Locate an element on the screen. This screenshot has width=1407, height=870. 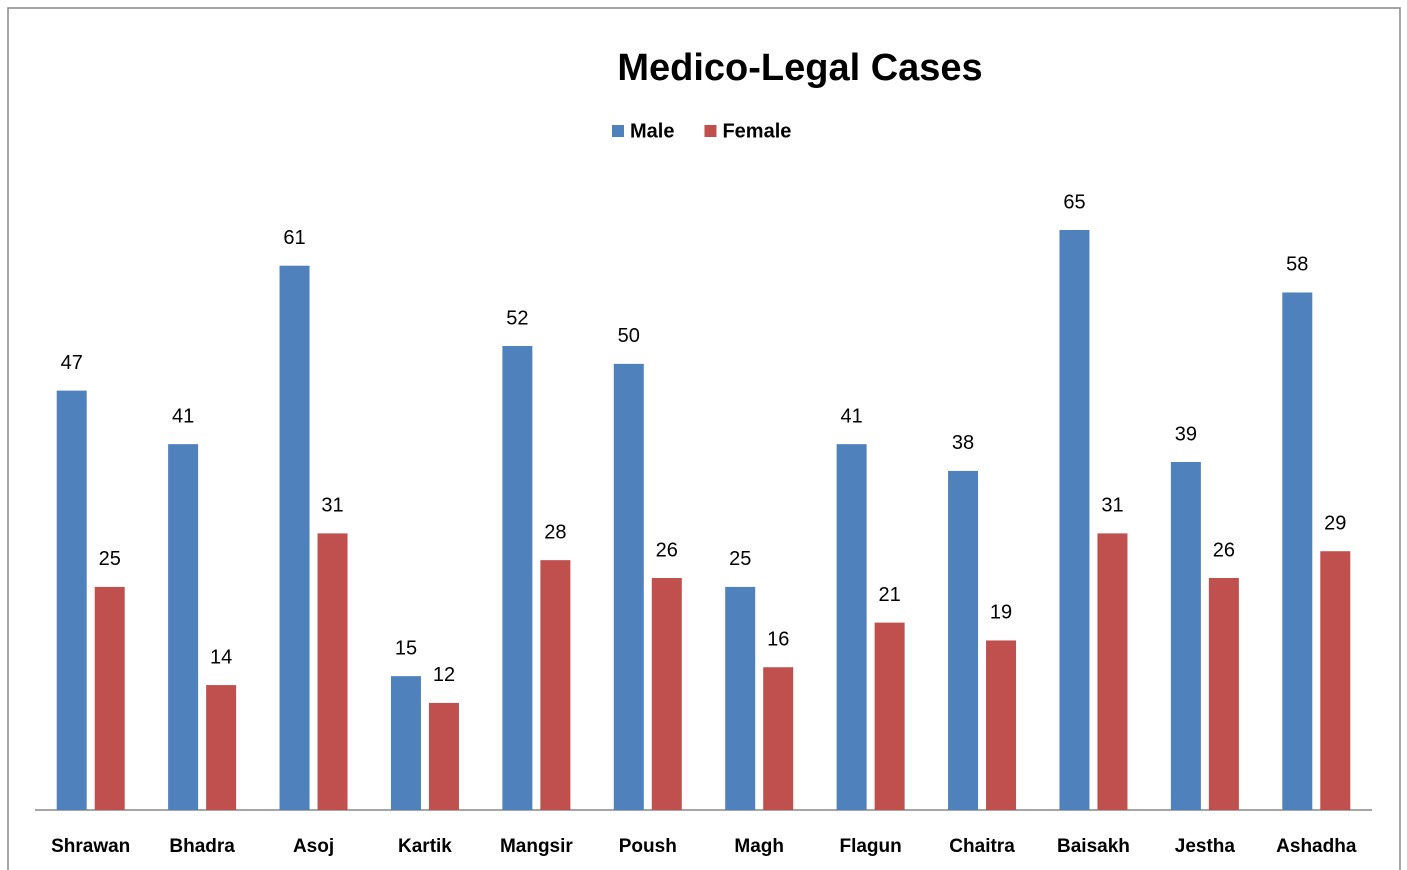
data-label: 50 is located at coordinates (629, 336).